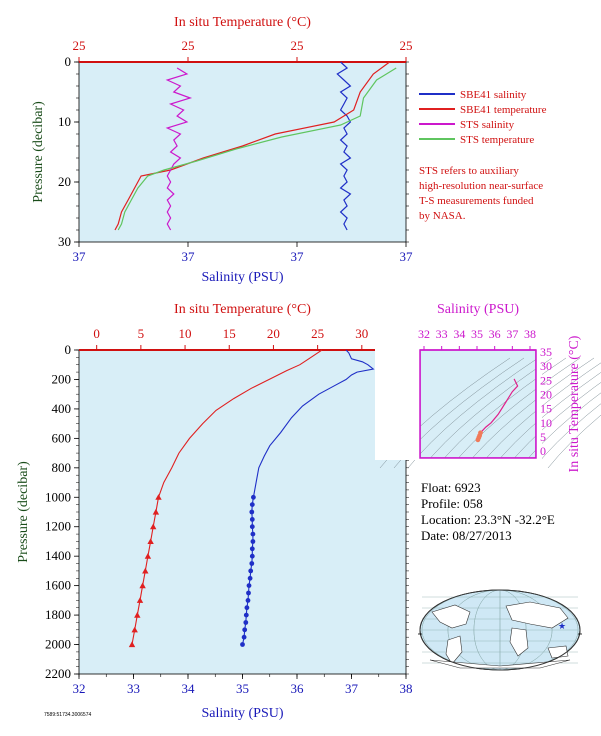 The height and width of the screenshot is (736, 601). Describe the element at coordinates (546, 380) in the screenshot. I see `ts-temperature-tick-label: 25` at that location.